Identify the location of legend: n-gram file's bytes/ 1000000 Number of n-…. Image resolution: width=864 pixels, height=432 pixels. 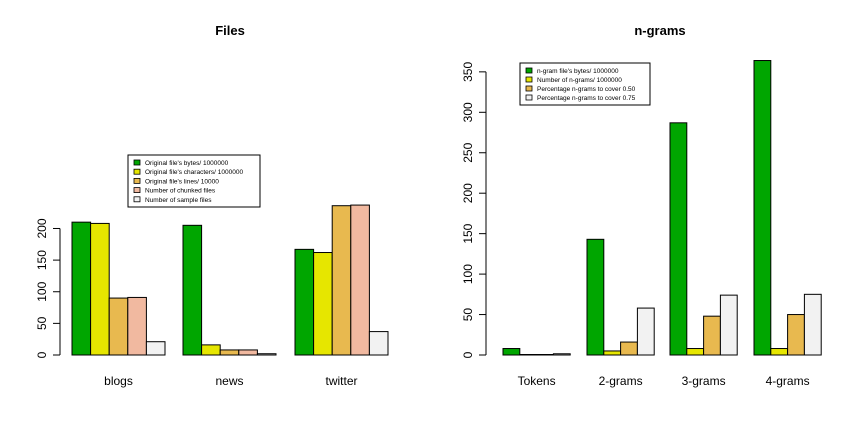
(585, 84).